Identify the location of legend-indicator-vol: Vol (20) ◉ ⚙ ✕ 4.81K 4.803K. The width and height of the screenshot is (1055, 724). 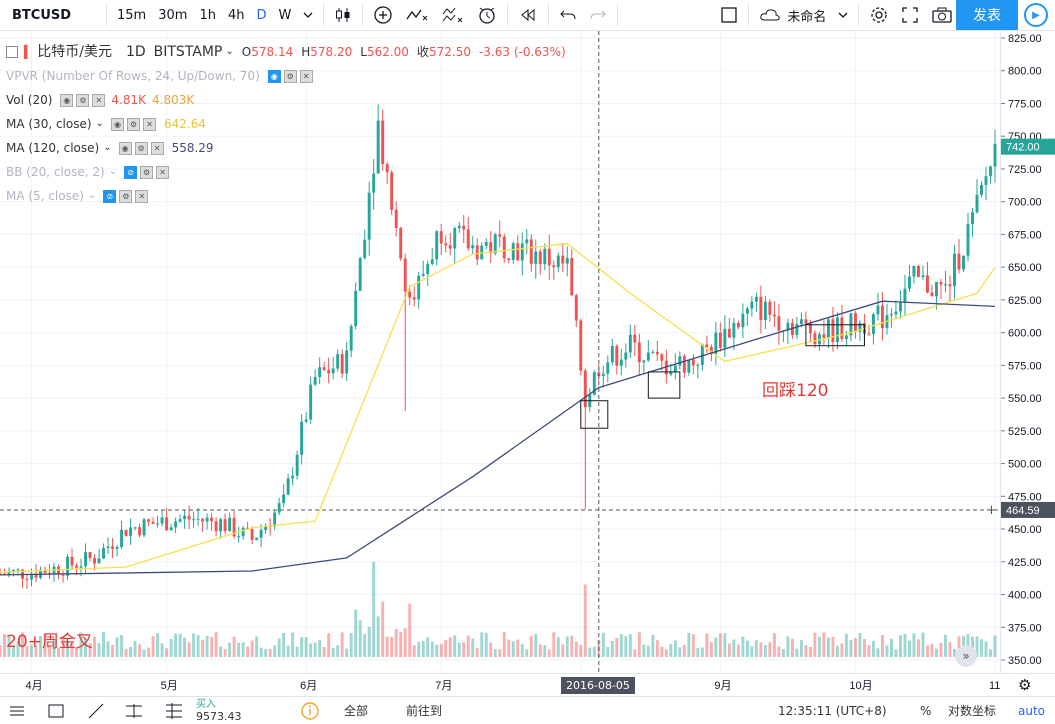
(286, 100).